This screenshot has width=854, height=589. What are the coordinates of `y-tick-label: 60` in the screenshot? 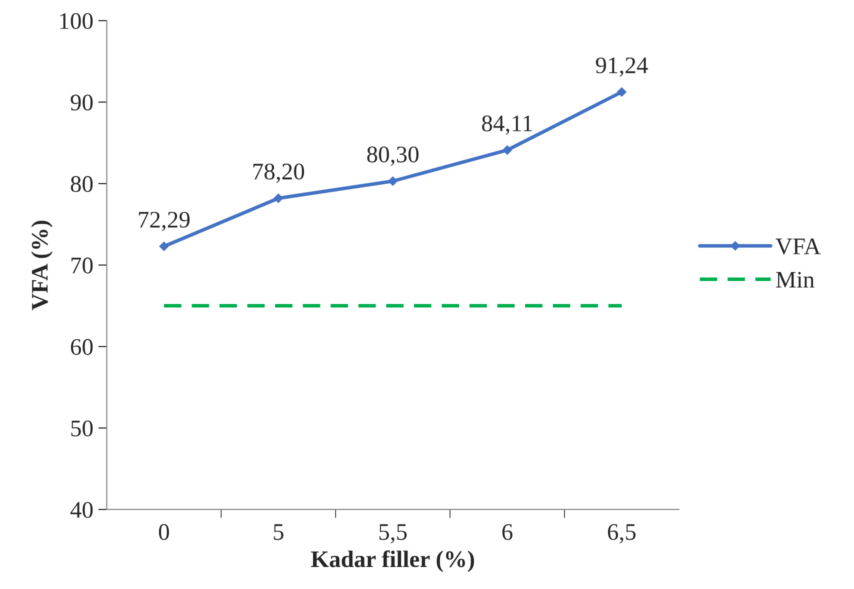 It's located at (81, 347).